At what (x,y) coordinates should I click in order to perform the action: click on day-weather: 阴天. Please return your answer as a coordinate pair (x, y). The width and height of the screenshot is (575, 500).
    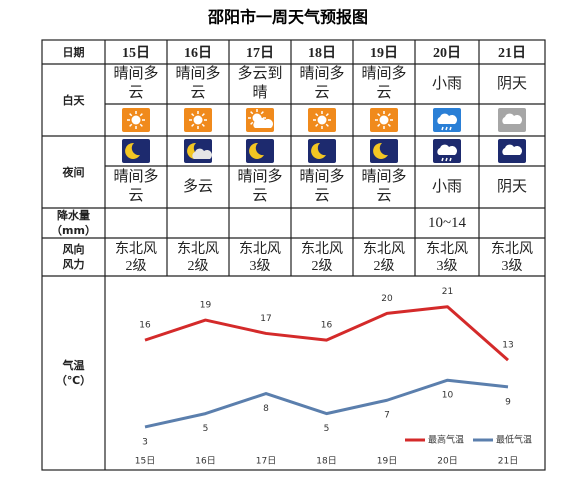
    Looking at the image, I should click on (512, 84).